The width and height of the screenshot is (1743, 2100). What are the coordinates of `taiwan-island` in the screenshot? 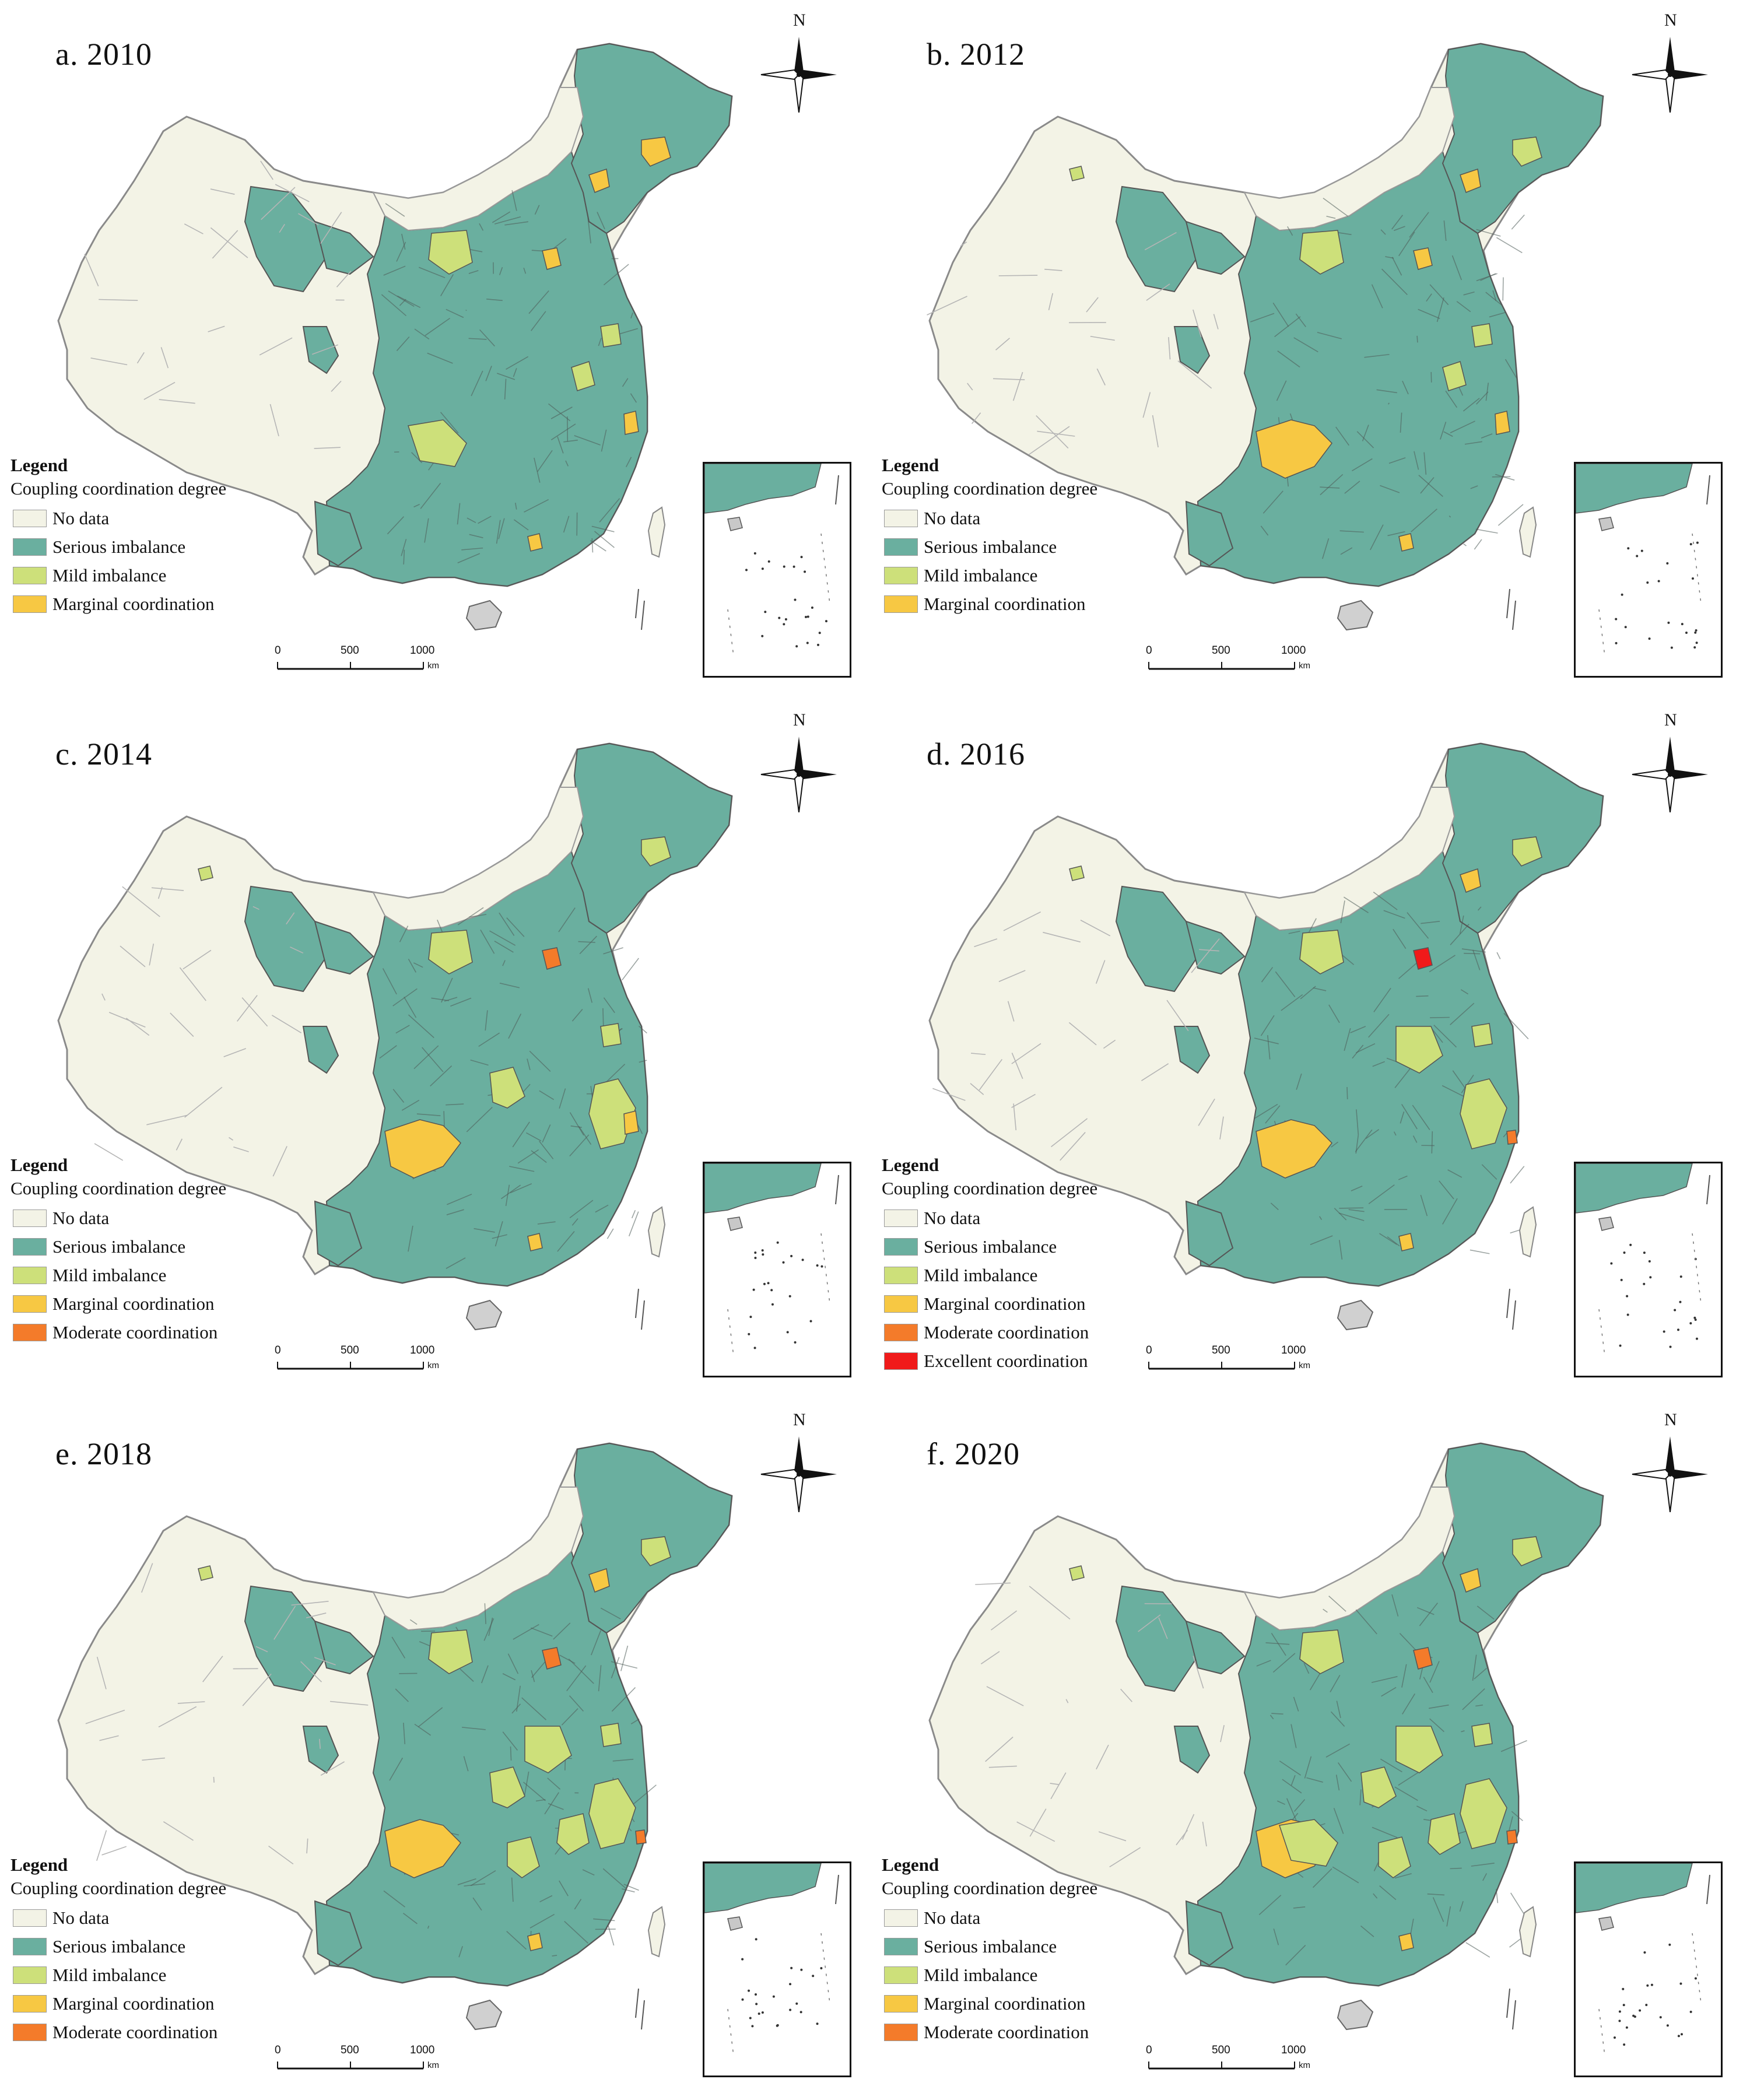 It's located at (1527, 1932).